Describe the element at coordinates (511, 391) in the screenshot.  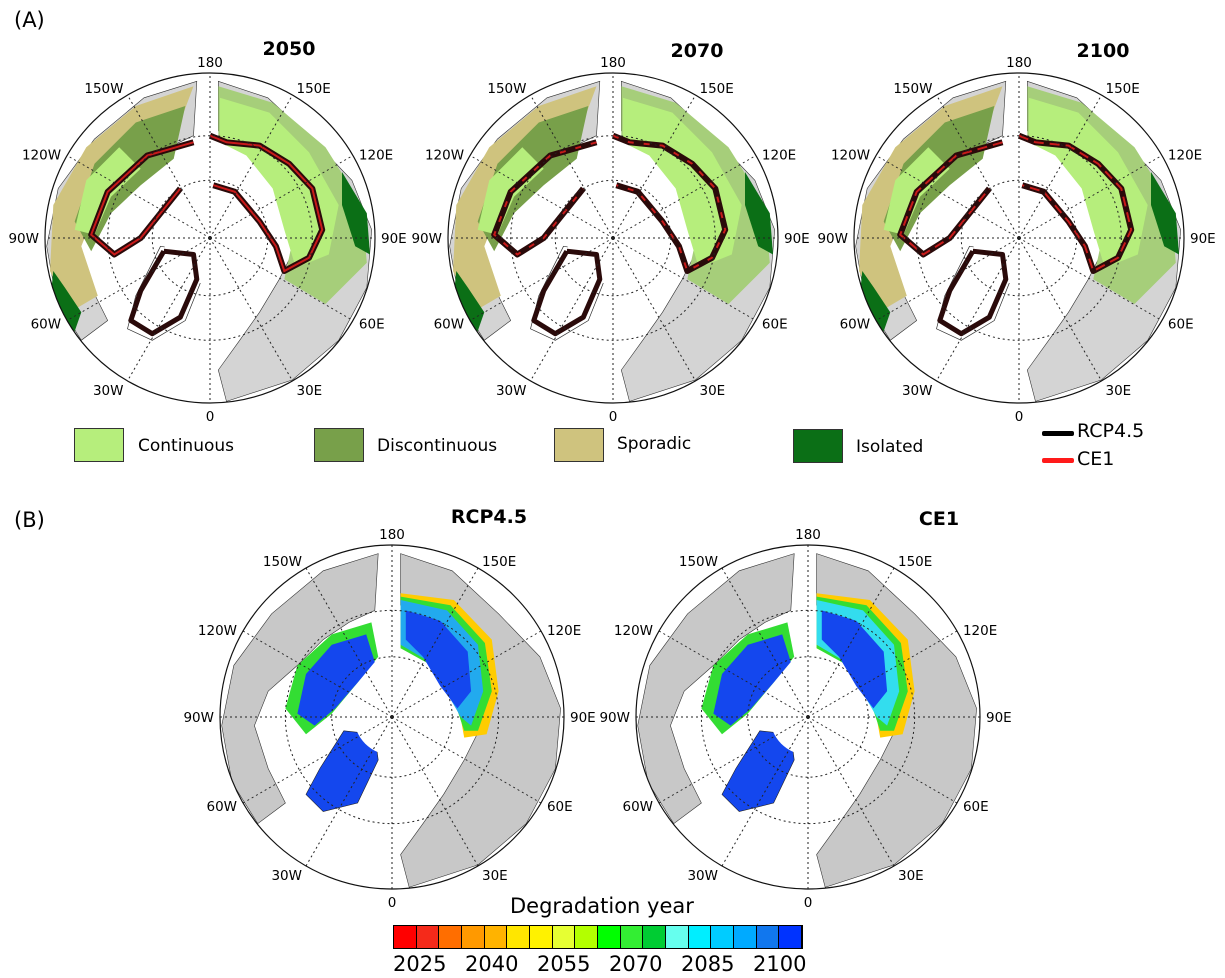
I see `map-a1-label-lower-left-2: 30W` at that location.